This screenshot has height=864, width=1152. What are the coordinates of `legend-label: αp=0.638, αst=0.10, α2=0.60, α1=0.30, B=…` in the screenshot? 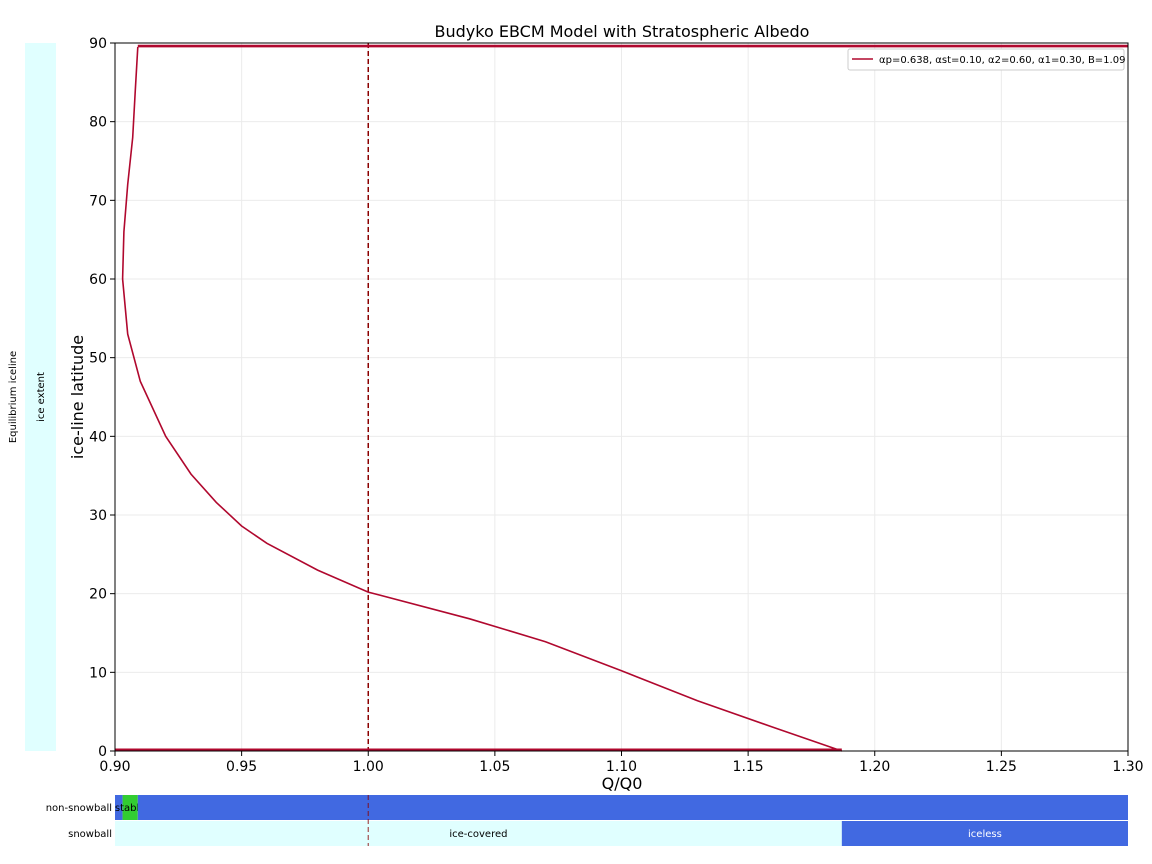 It's located at (1002, 60).